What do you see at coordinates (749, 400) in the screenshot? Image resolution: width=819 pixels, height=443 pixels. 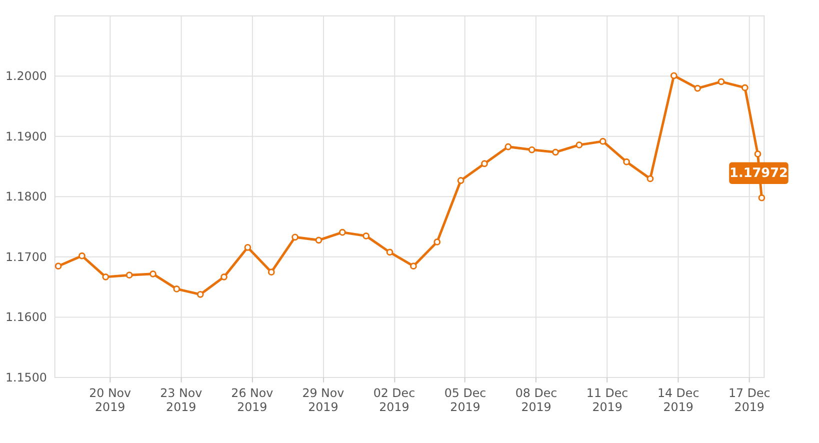 I see `x-tick-label: 17 Dec 2019` at bounding box center [749, 400].